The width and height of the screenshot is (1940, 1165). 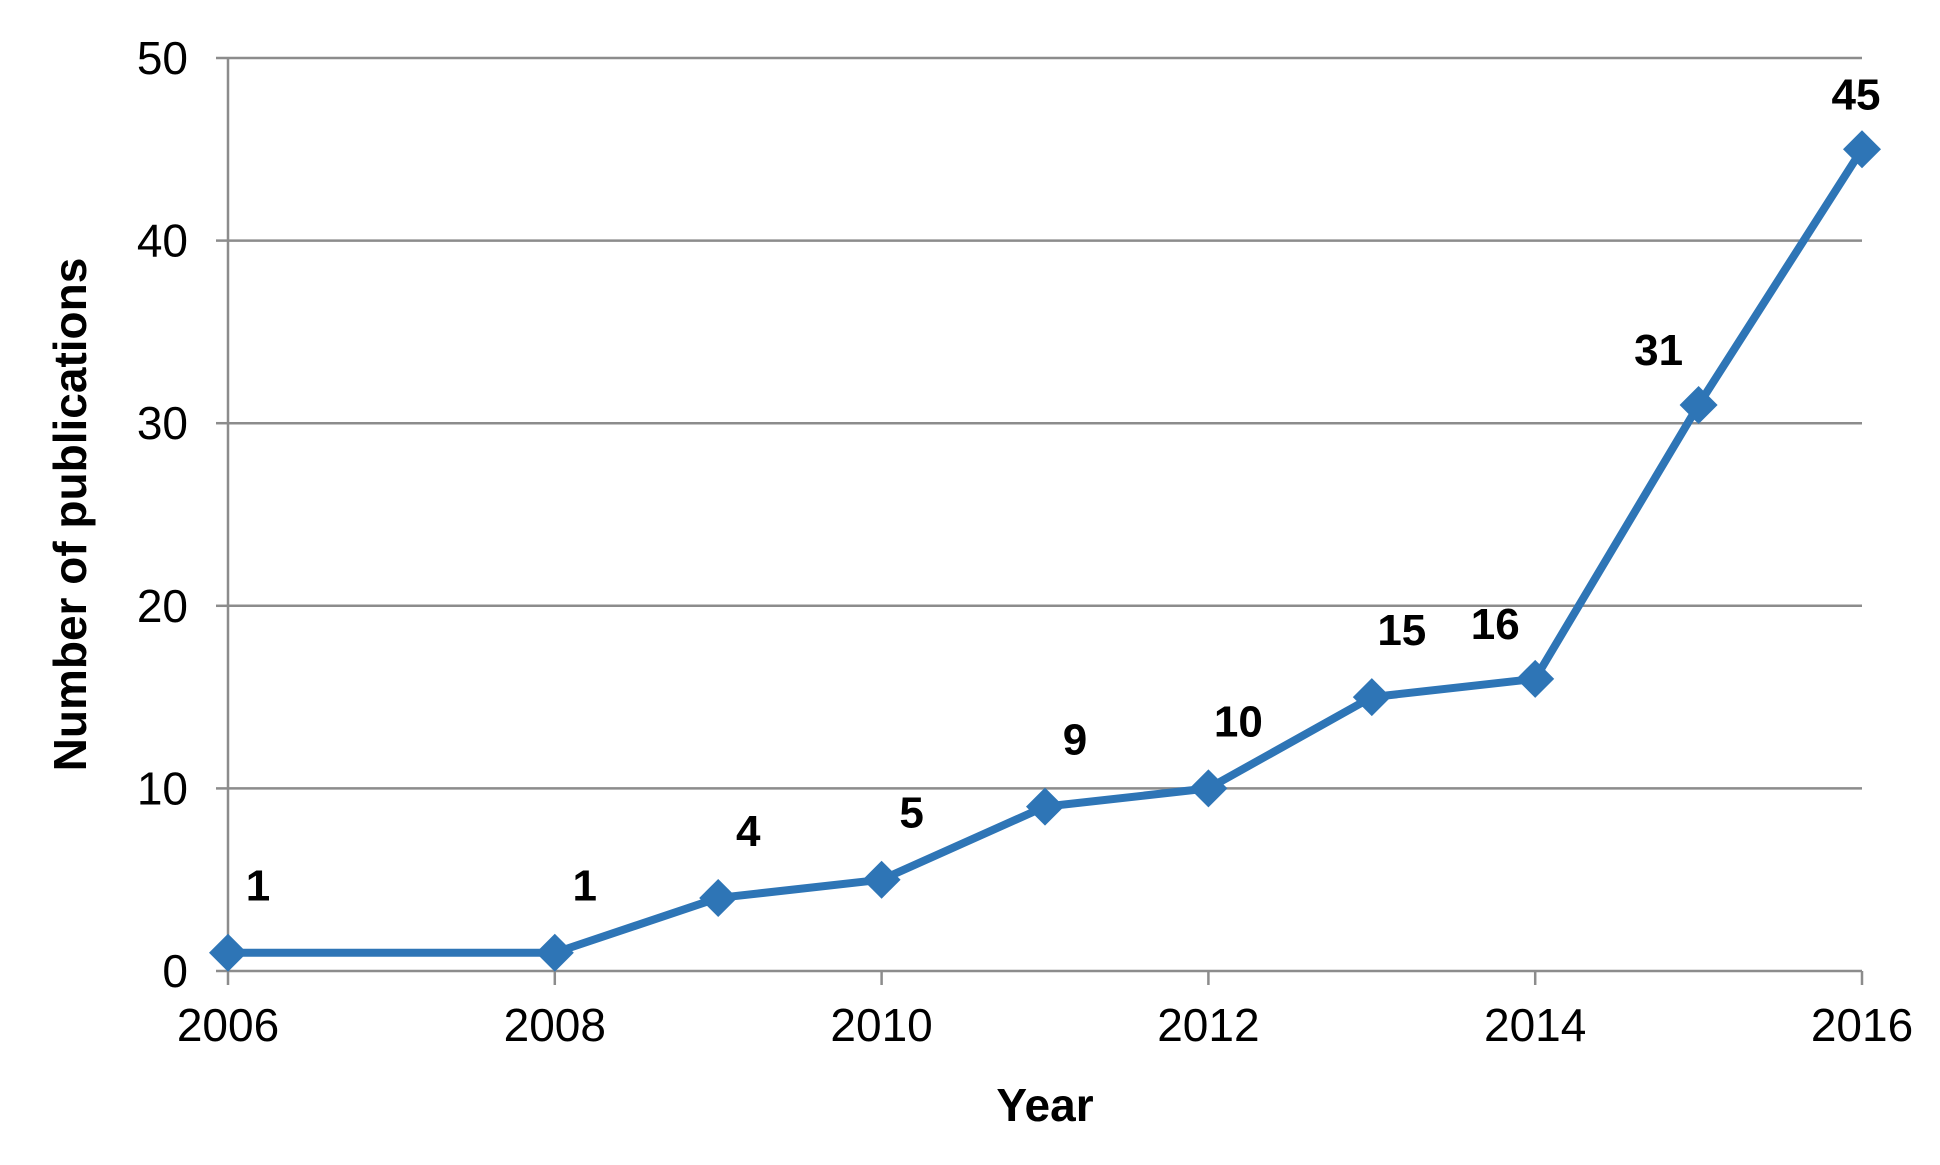 What do you see at coordinates (1658, 350) in the screenshot?
I see `data-label: 31` at bounding box center [1658, 350].